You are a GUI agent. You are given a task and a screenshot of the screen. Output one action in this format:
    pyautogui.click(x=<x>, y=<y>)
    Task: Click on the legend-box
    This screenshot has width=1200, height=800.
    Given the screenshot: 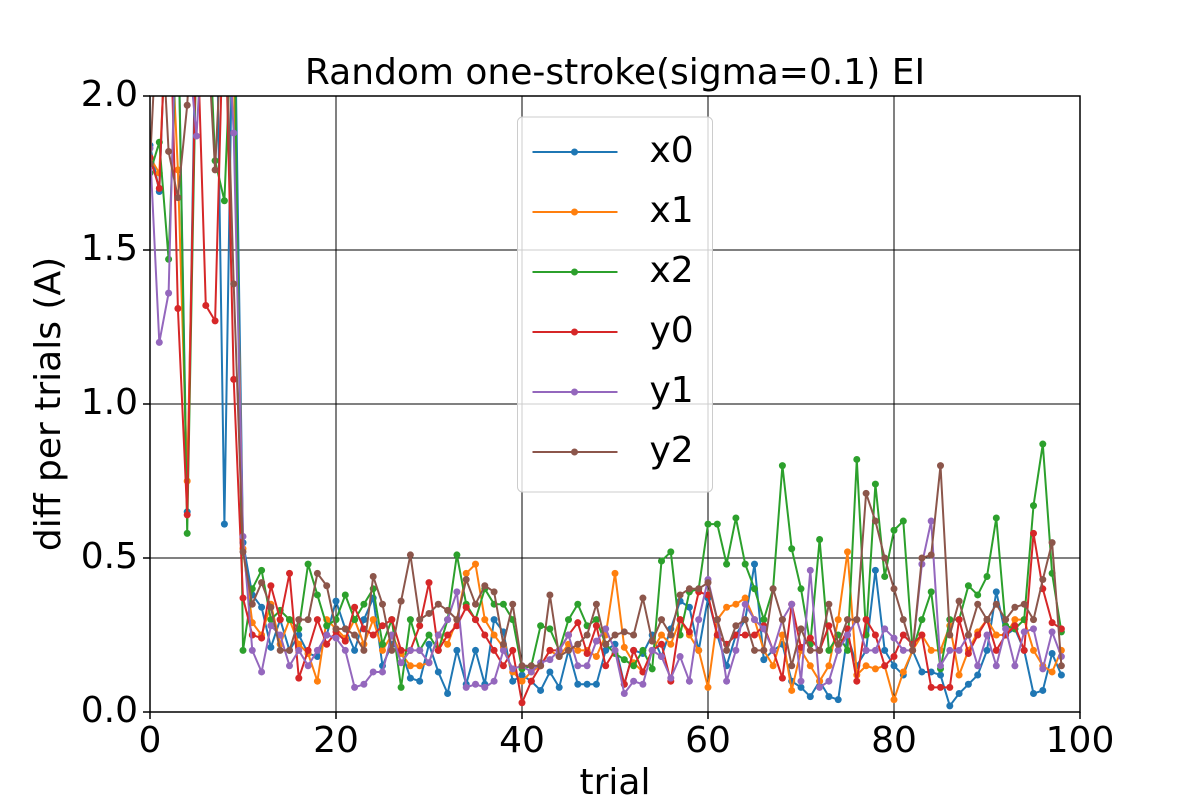 What is the action you would take?
    pyautogui.click(x=615, y=304)
    